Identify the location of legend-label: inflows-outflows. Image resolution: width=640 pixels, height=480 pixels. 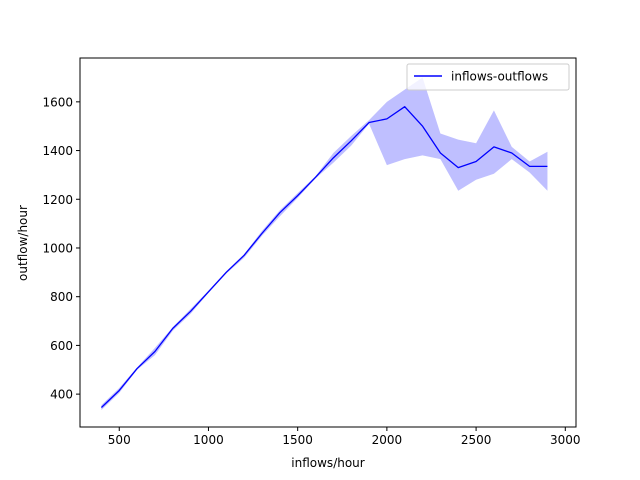
(499, 77).